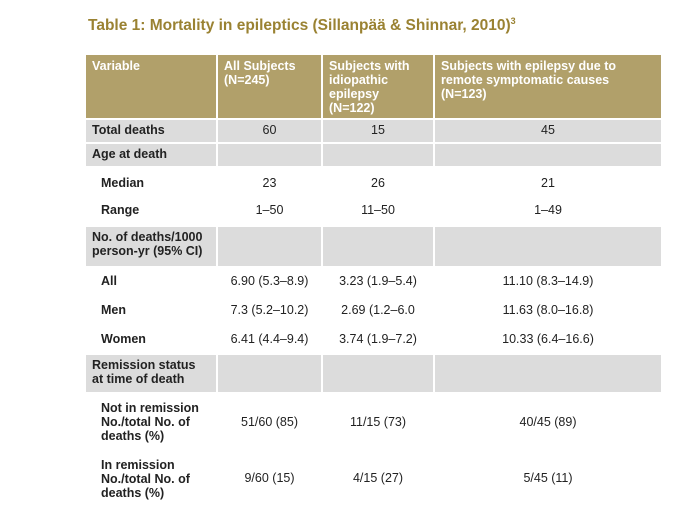 The width and height of the screenshot is (674, 506). What do you see at coordinates (270, 183) in the screenshot?
I see `cell-value: 23` at bounding box center [270, 183].